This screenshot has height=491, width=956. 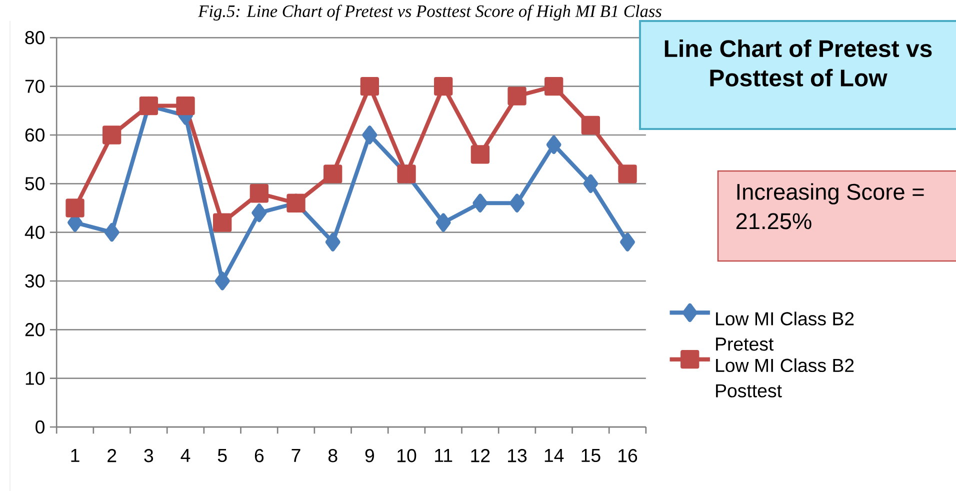 What do you see at coordinates (480, 455) in the screenshot?
I see `x-tick-label: 12` at bounding box center [480, 455].